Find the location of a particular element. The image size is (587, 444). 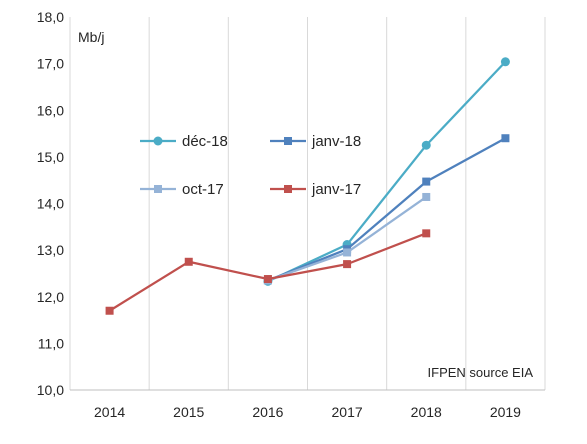

x-tick-label: 2019 is located at coordinates (505, 412).